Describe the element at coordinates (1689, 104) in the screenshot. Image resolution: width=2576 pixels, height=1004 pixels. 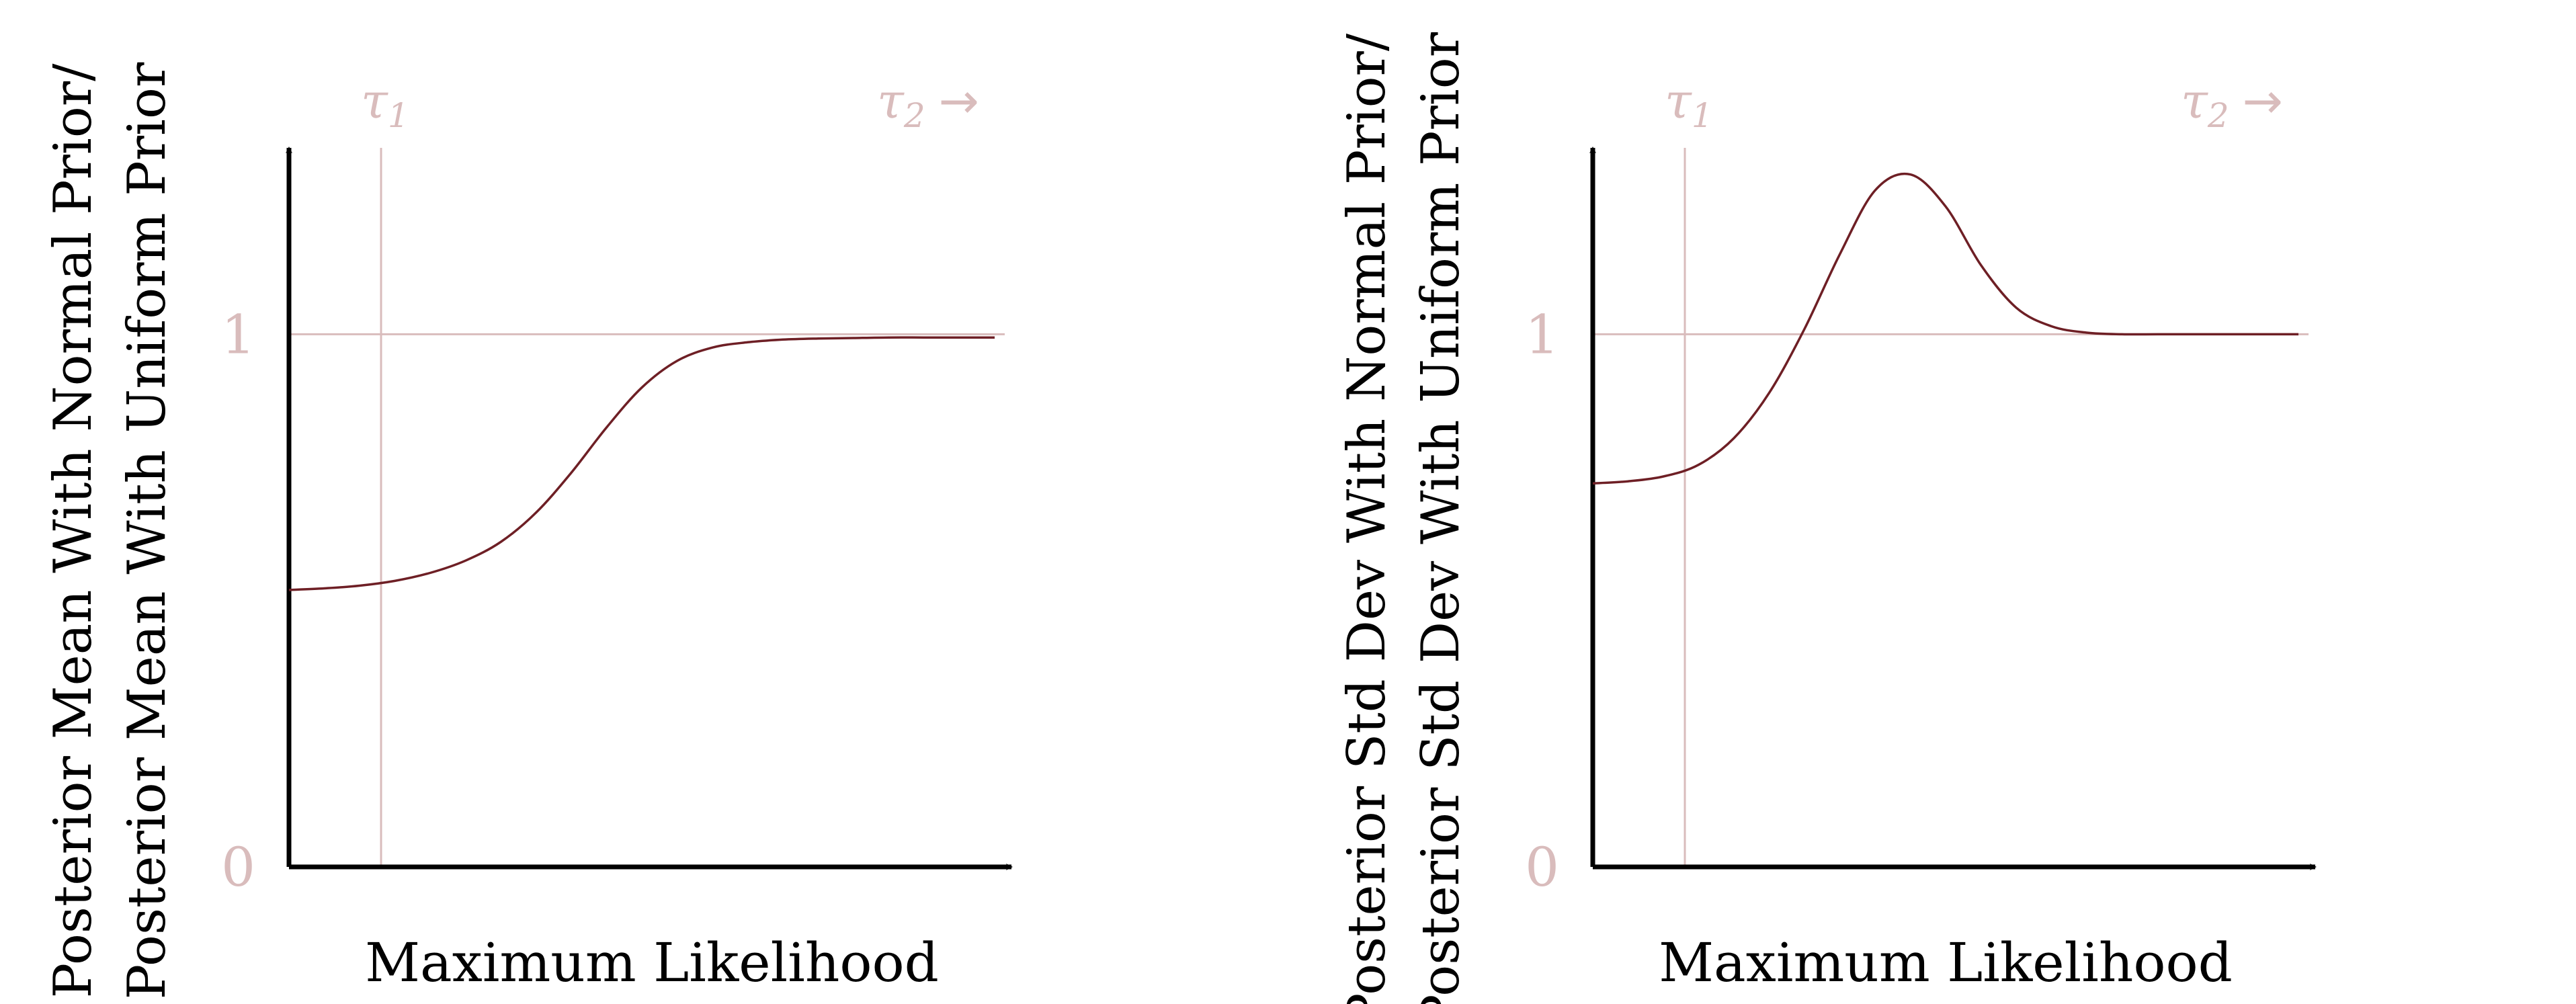
I see `right-tau1-label: τ1` at that location.